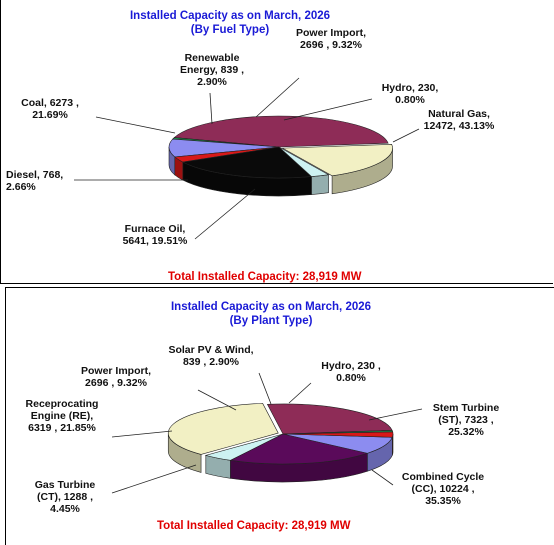 The image size is (554, 545). What do you see at coordinates (304, 161) in the screenshot?
I see `slice-diesel` at bounding box center [304, 161].